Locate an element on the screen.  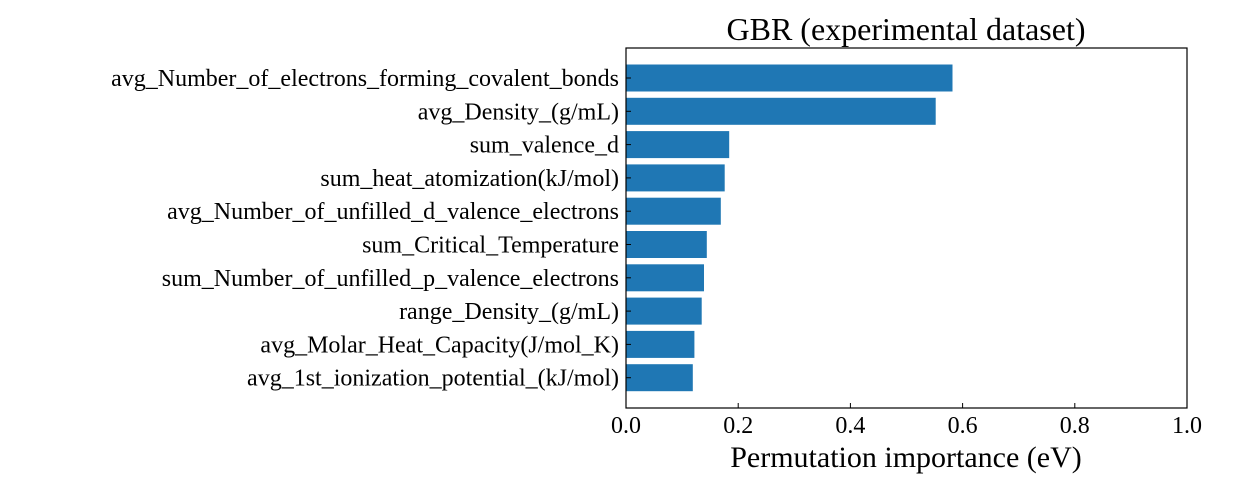
x-tick-label: 0.6 is located at coordinates (963, 426).